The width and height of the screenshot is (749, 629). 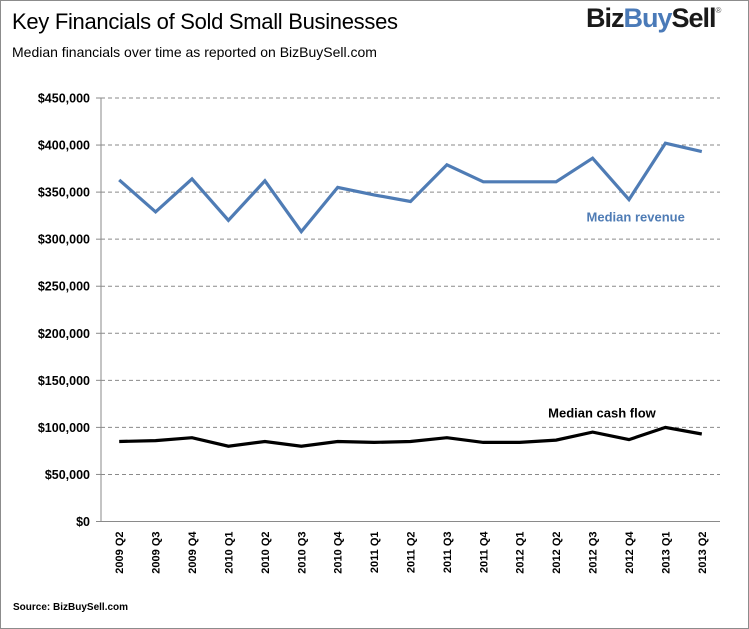 What do you see at coordinates (64, 240) in the screenshot?
I see `y-tick-label: $300,000` at bounding box center [64, 240].